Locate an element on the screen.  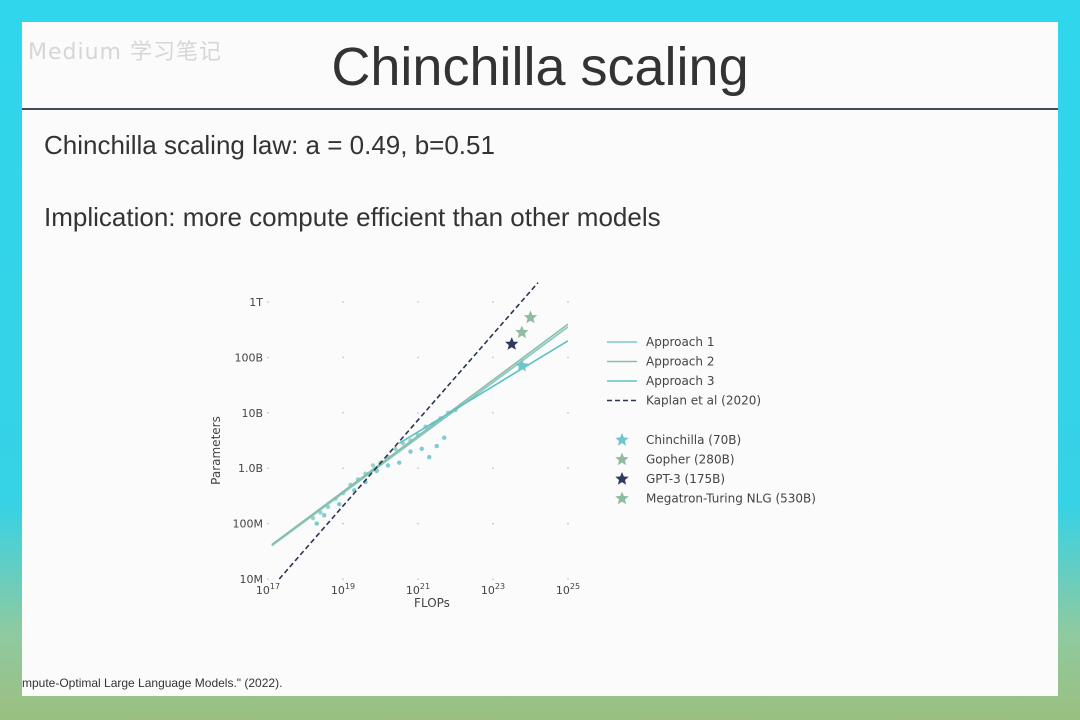
legend-label: GPT-3 (175B) is located at coordinates (685, 479).